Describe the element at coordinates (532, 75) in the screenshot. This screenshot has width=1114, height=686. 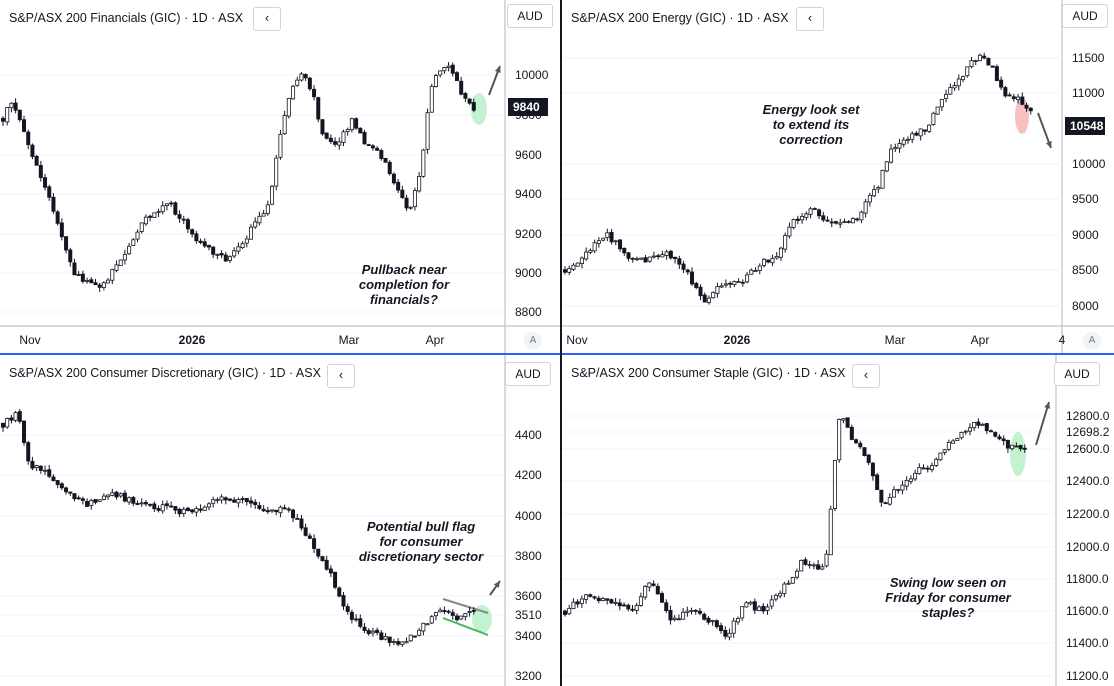
I see `y-tick-label: 10000` at that location.